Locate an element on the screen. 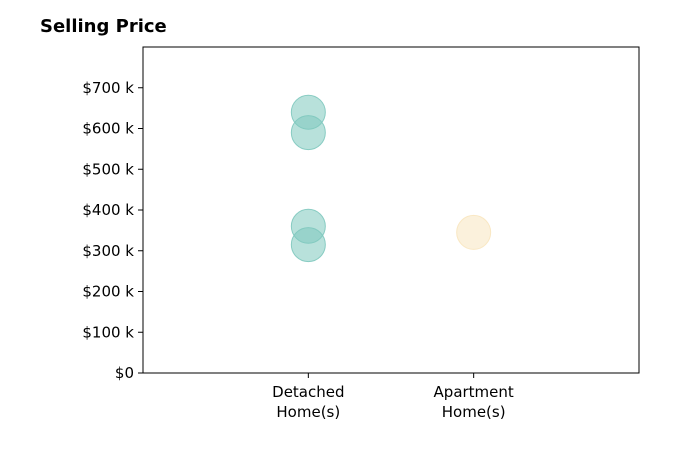 Image resolution: width=679 pixels, height=462 pixels. y-tick-label: $700 k is located at coordinates (108, 88).